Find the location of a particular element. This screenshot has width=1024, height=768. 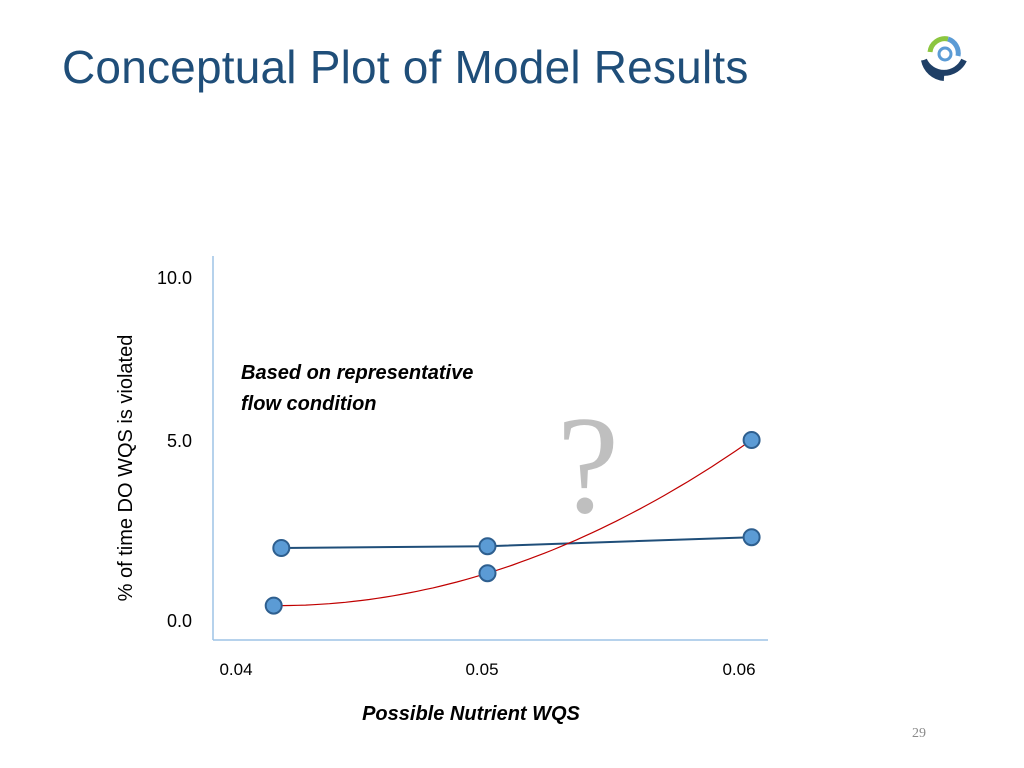

series-layer is located at coordinates (512, 523).